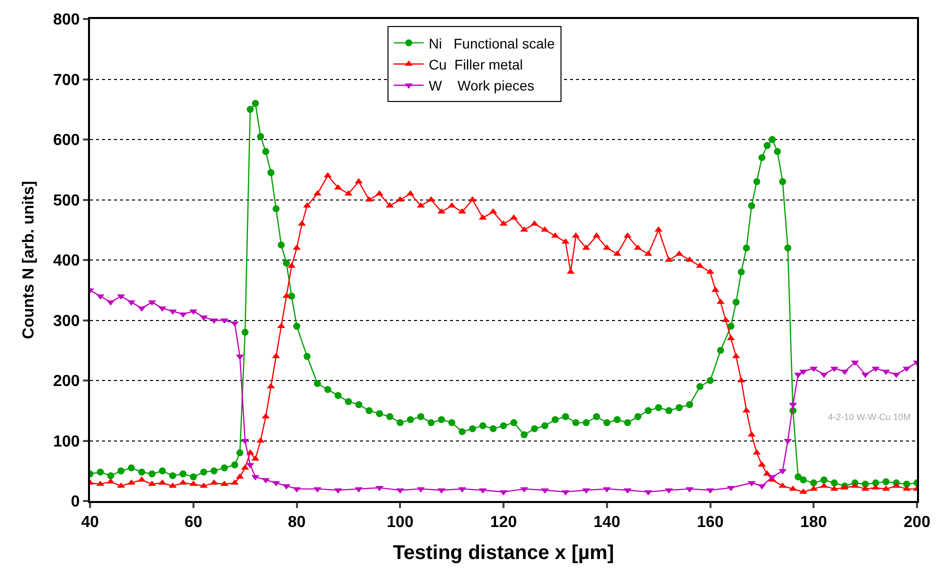  What do you see at coordinates (400, 523) in the screenshot?
I see `x-tick-label: 100` at bounding box center [400, 523].